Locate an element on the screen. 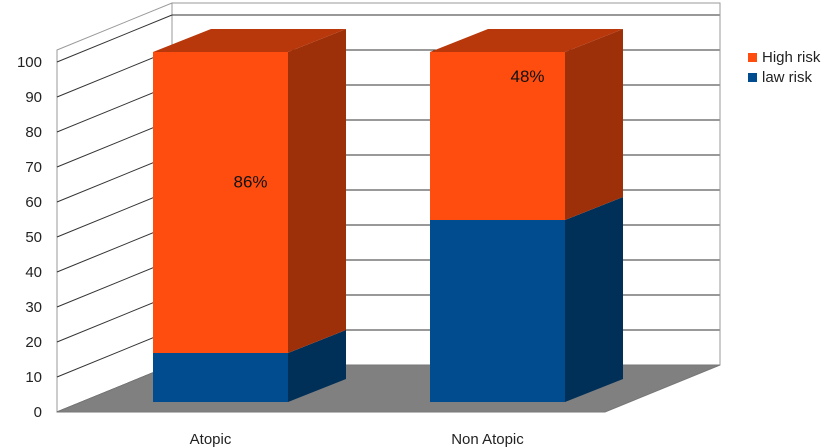  data-label: 86% is located at coordinates (250, 181).